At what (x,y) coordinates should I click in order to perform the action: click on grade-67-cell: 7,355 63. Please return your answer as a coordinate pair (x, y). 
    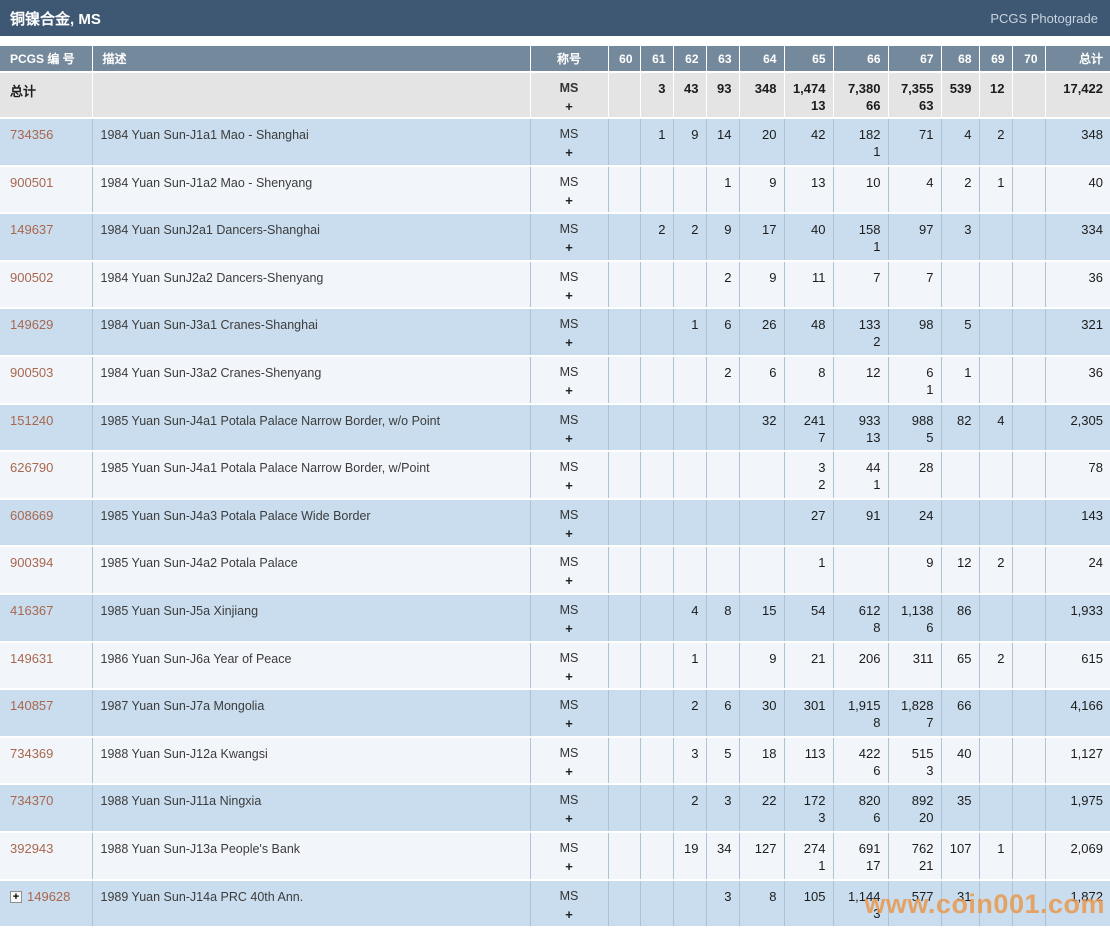
    Looking at the image, I should click on (915, 95).